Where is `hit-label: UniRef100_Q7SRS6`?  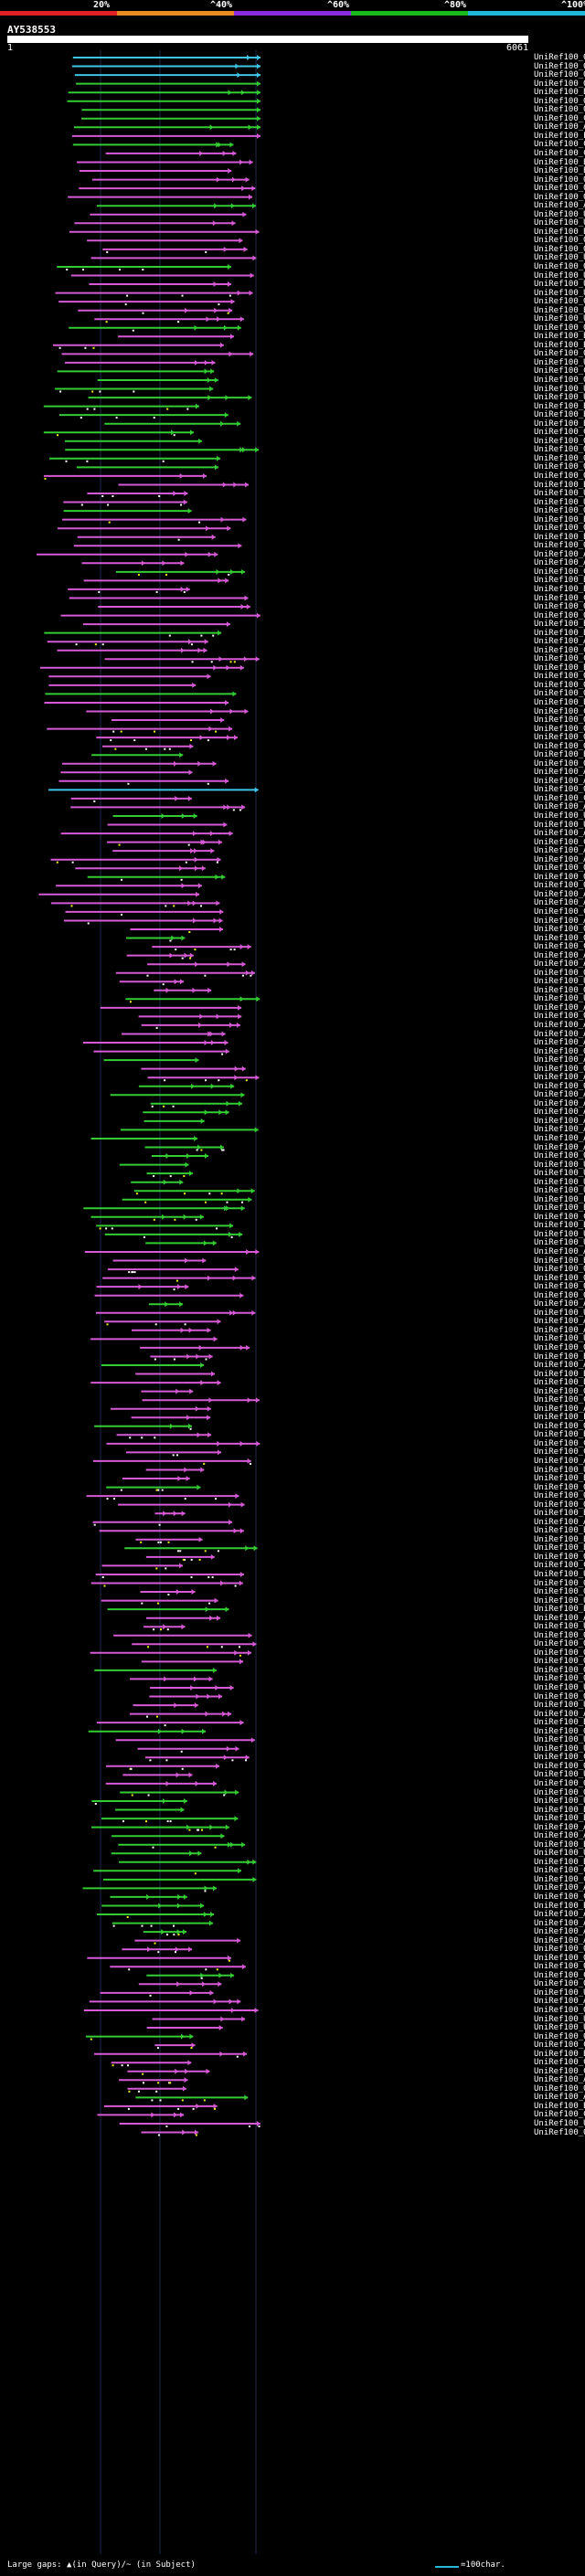 hit-label: UniRef100_Q7SRS6 is located at coordinates (560, 2132).